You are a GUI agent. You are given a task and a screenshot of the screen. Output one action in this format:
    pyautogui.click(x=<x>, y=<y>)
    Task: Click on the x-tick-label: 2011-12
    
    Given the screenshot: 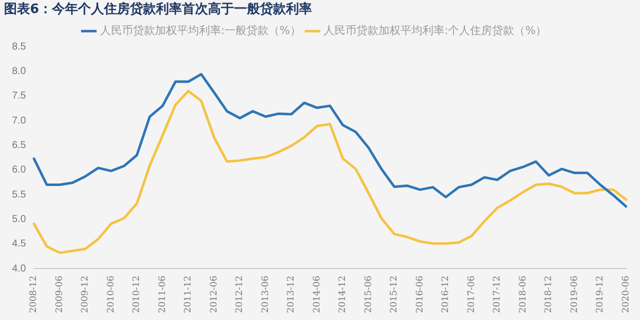 What is the action you would take?
    pyautogui.click(x=189, y=295)
    